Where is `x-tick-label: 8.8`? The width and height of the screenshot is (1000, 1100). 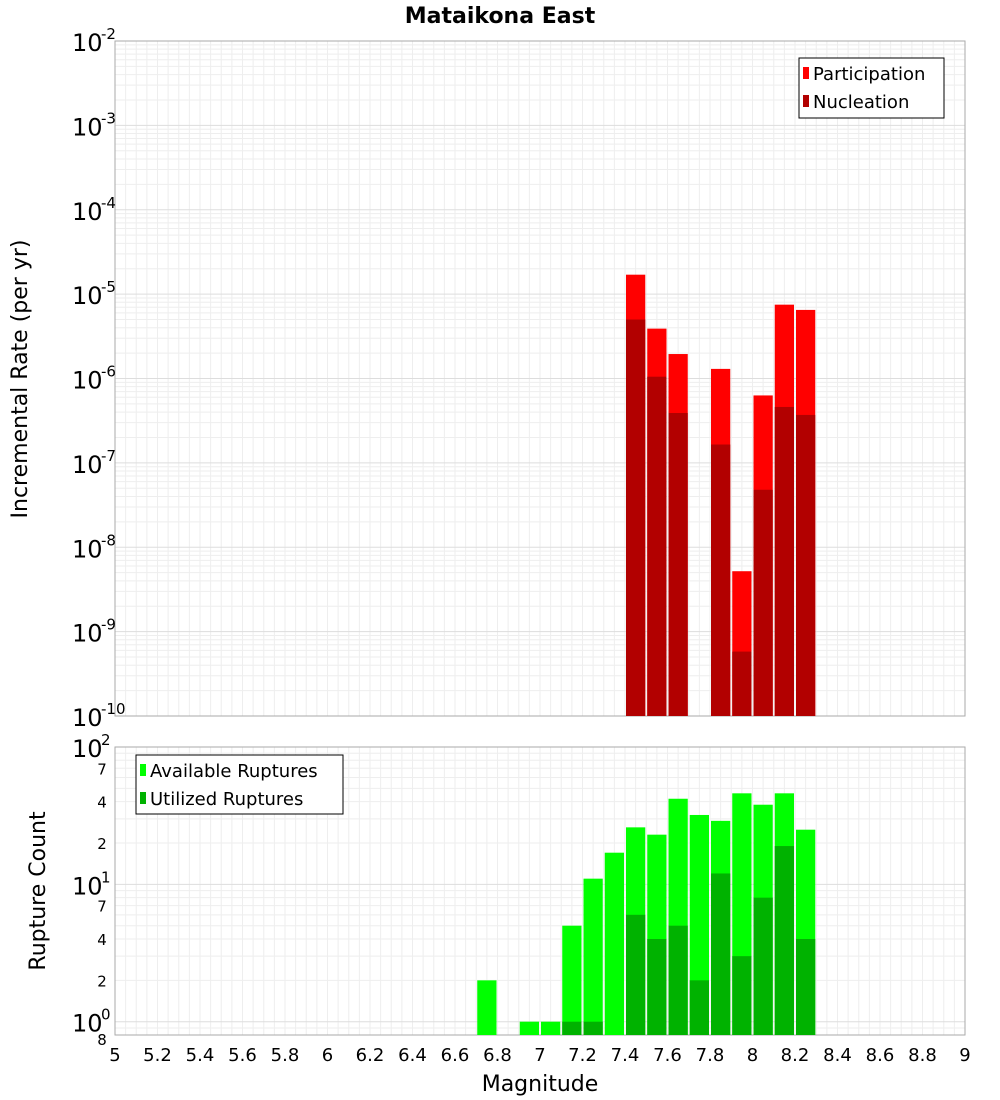 x-tick-label: 8.8 is located at coordinates (922, 1055).